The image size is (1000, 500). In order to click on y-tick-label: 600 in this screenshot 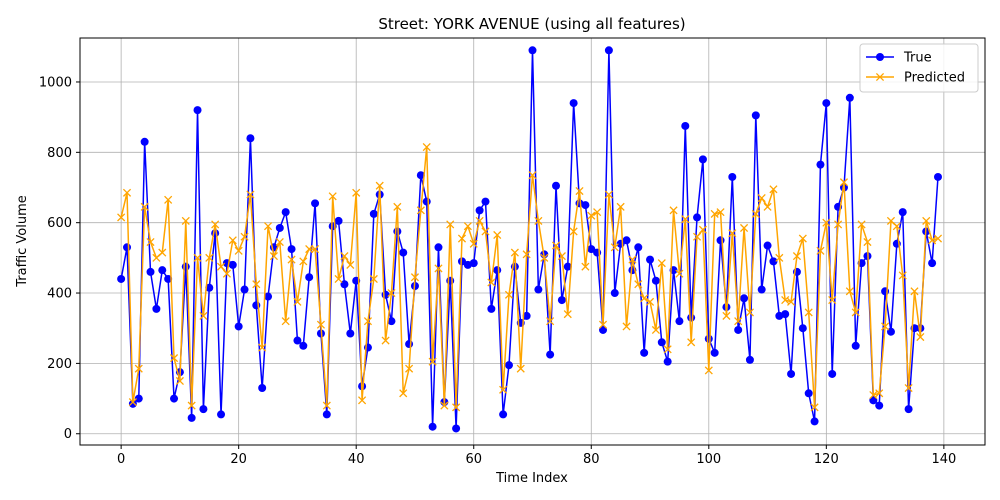, I will do `click(59, 223)`.